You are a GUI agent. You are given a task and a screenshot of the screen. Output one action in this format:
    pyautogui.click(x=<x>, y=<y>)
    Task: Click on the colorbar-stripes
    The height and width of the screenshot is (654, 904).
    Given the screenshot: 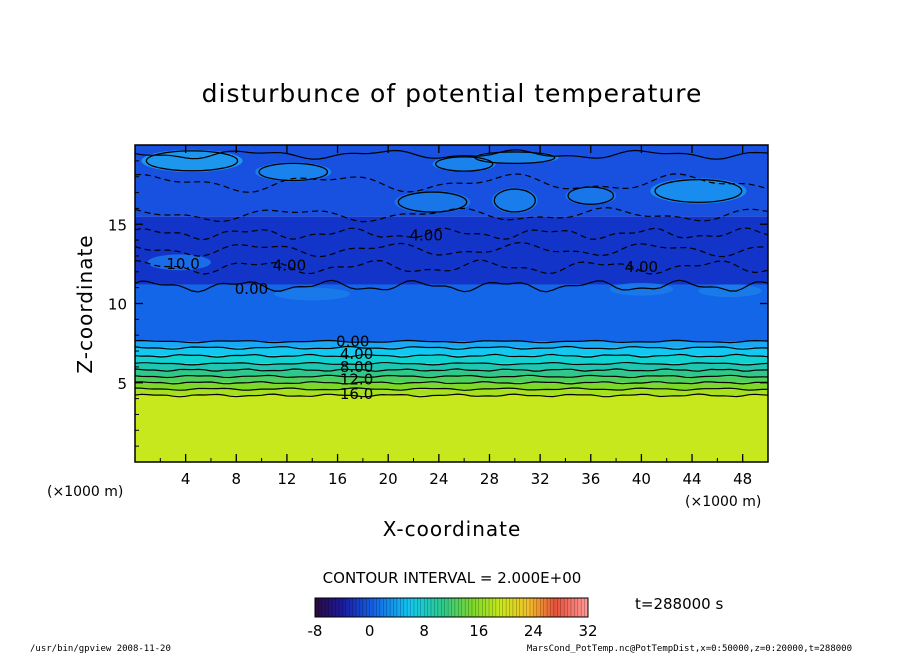 What is the action you would take?
    pyautogui.click(x=451, y=607)
    